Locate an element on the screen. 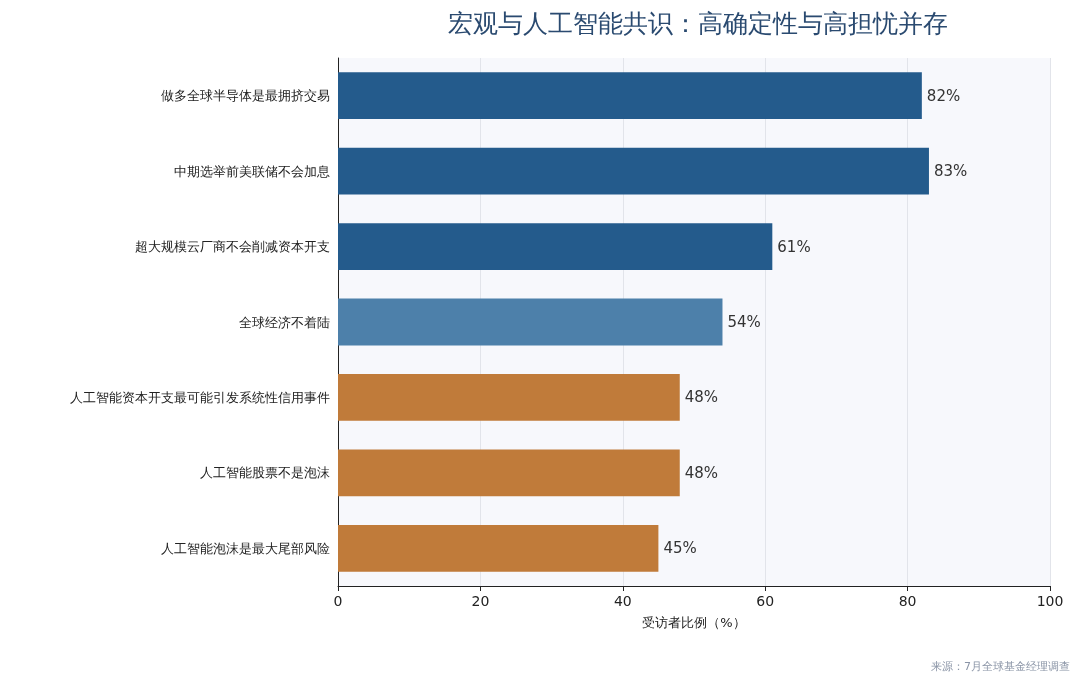 Image resolution: width=1080 pixels, height=684 pixels. x-tick-label: 20 is located at coordinates (480, 601).